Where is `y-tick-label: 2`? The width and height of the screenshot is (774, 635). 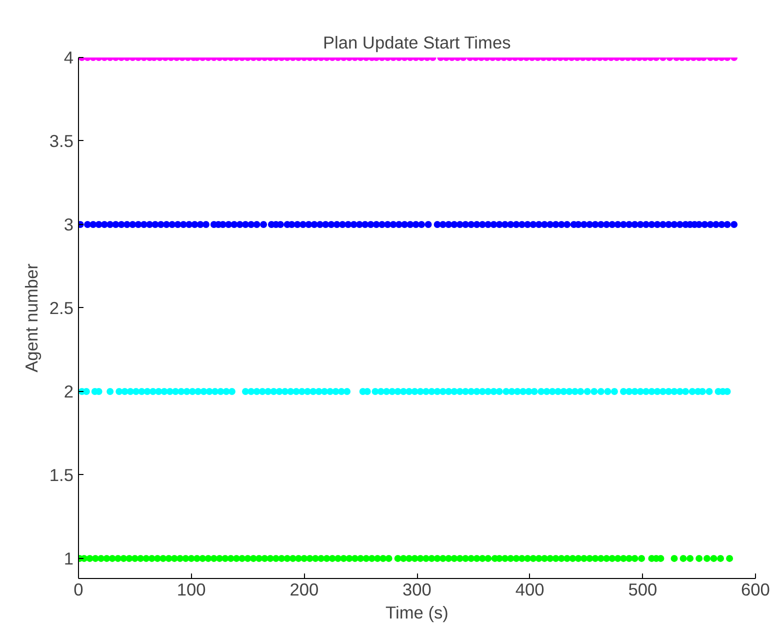
y-tick-label: 2 is located at coordinates (69, 391).